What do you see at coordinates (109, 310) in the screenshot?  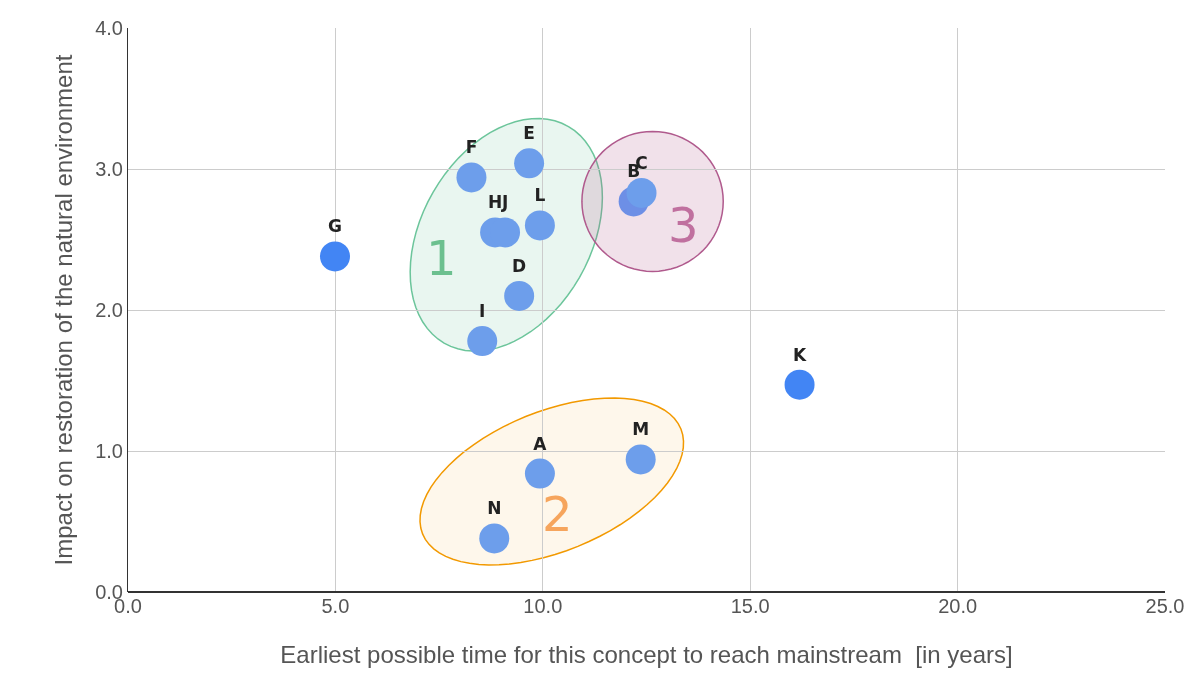 I see `y-tick-label: 2.0` at bounding box center [109, 310].